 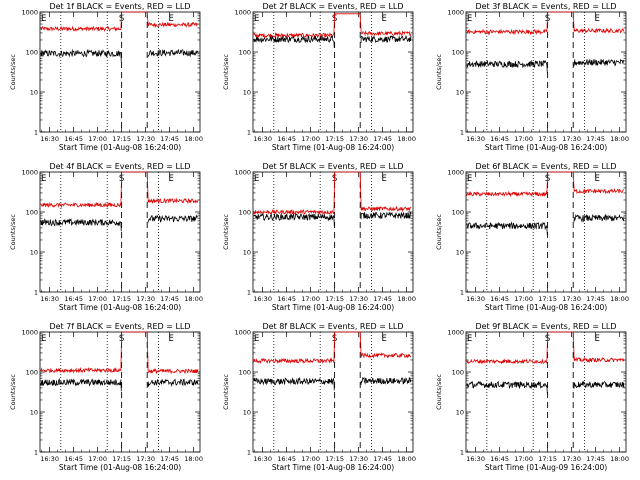 I want to click on plot-4-frame, so click(x=120, y=232).